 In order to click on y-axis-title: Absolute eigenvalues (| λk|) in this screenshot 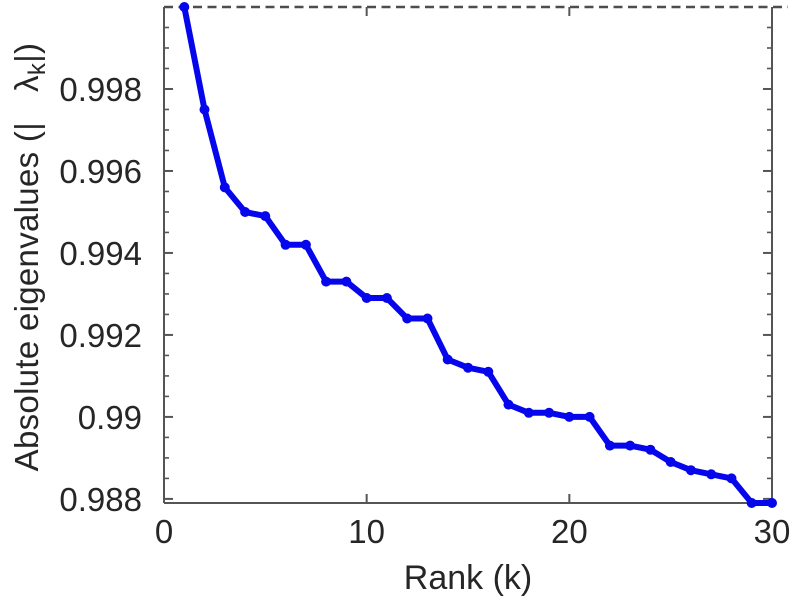, I will do `click(29, 257)`.